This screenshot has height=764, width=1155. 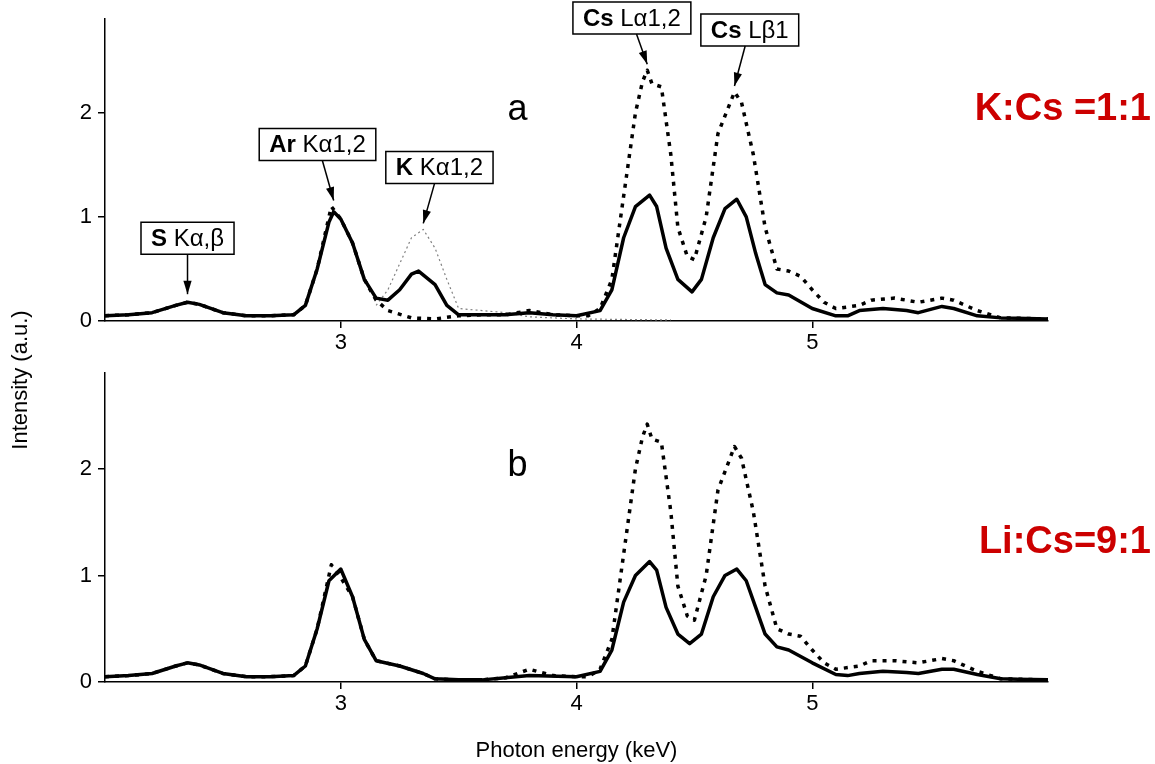 I want to click on text: K:Cs =1:1, so click(x=1062, y=107).